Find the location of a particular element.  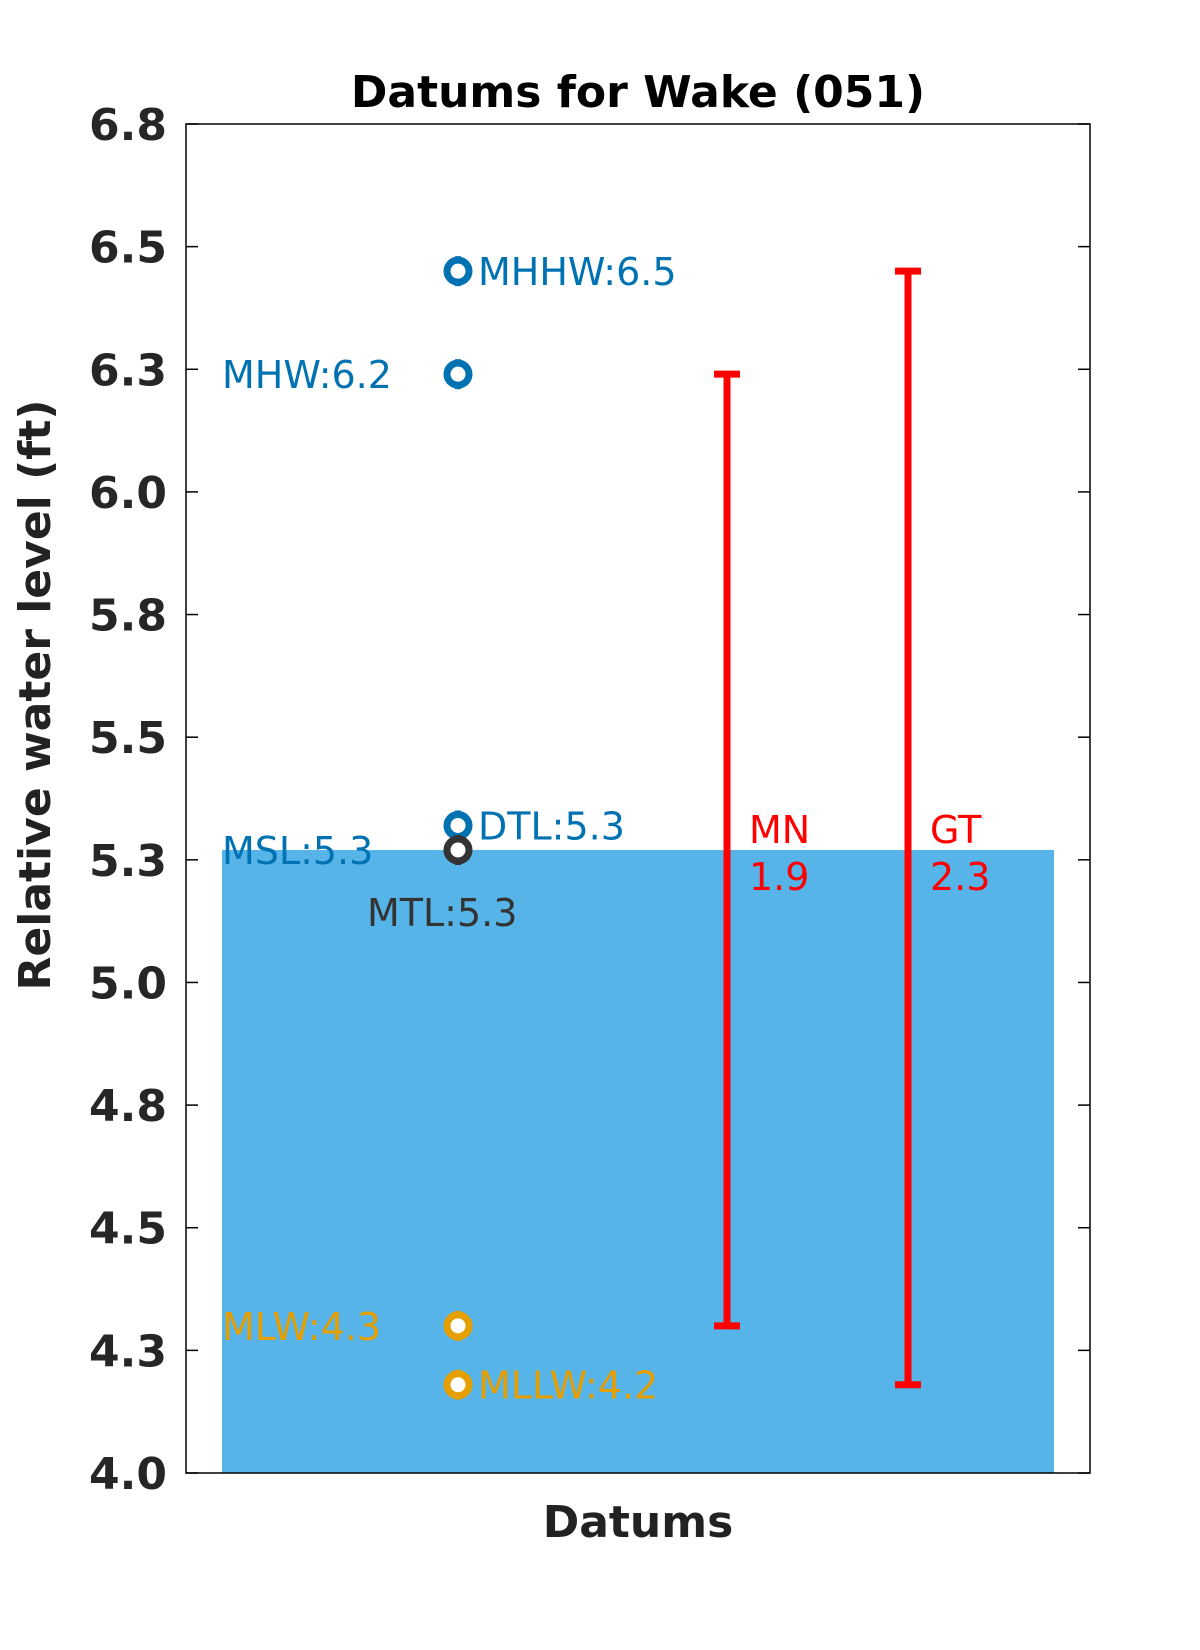

range-gt: GT2.3 is located at coordinates (942, 828).